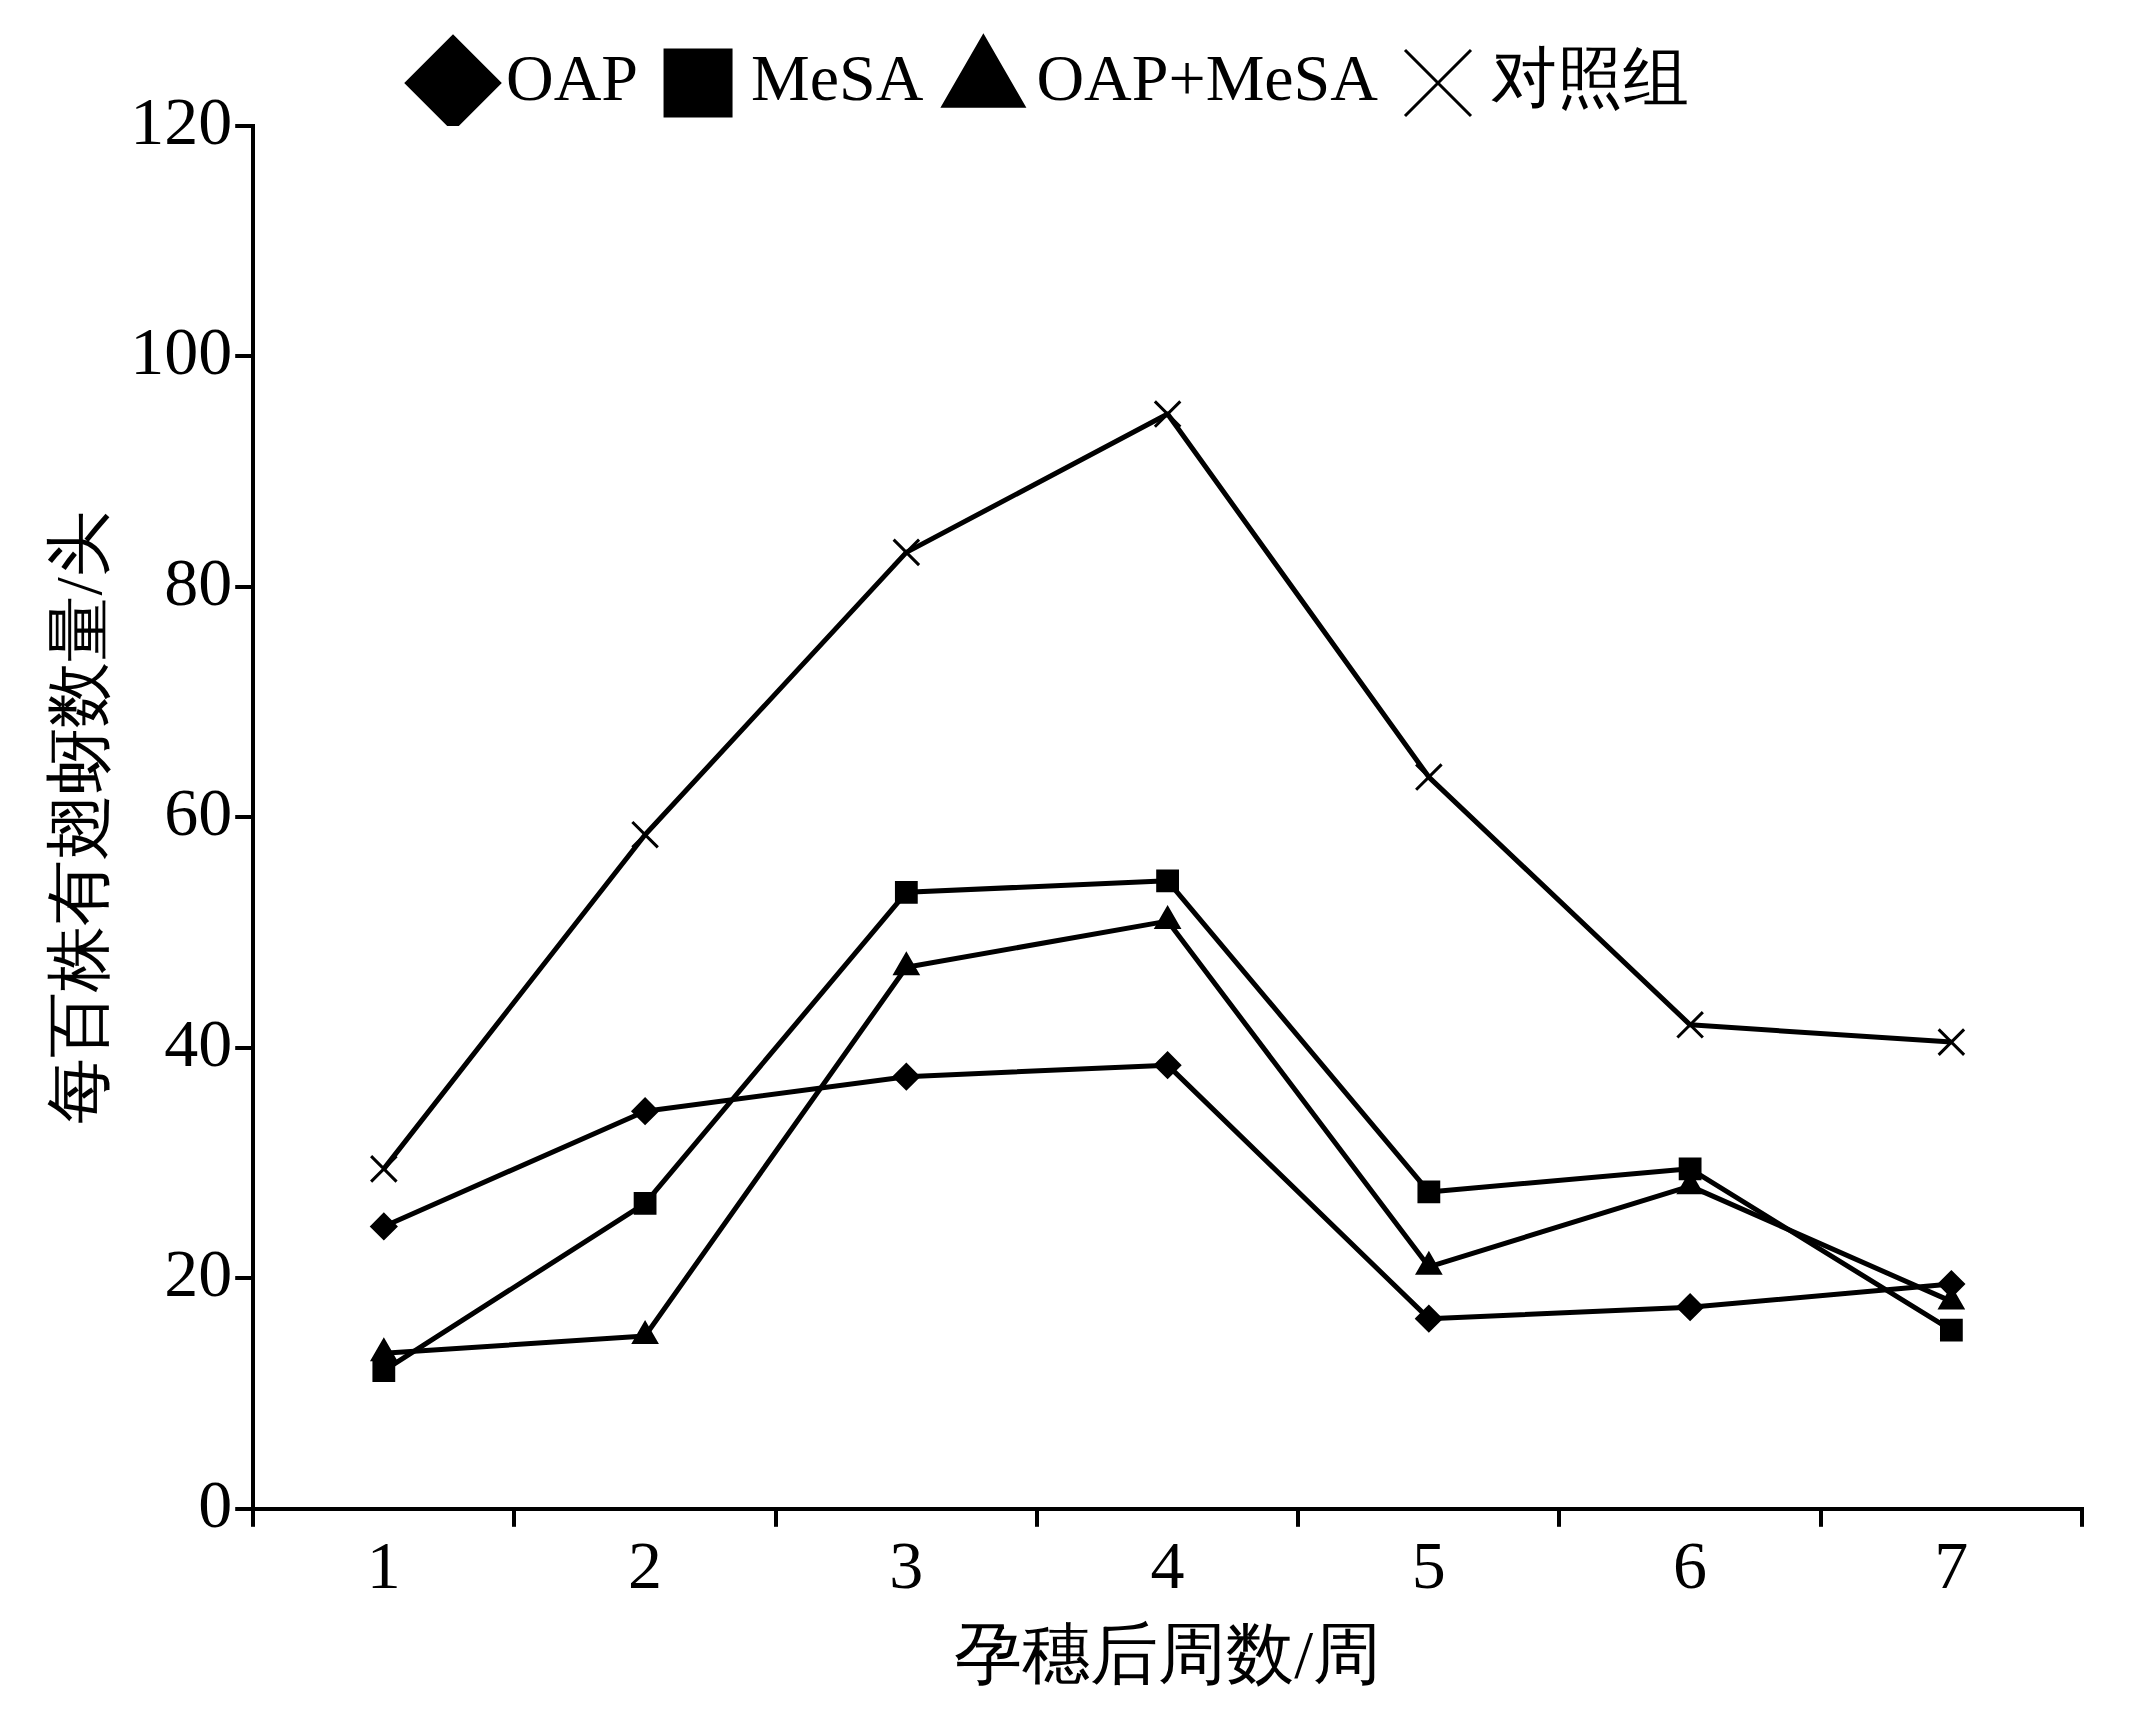 This screenshot has width=2142, height=1724. What do you see at coordinates (1951, 1565) in the screenshot?
I see `x-tick-label: 7` at bounding box center [1951, 1565].